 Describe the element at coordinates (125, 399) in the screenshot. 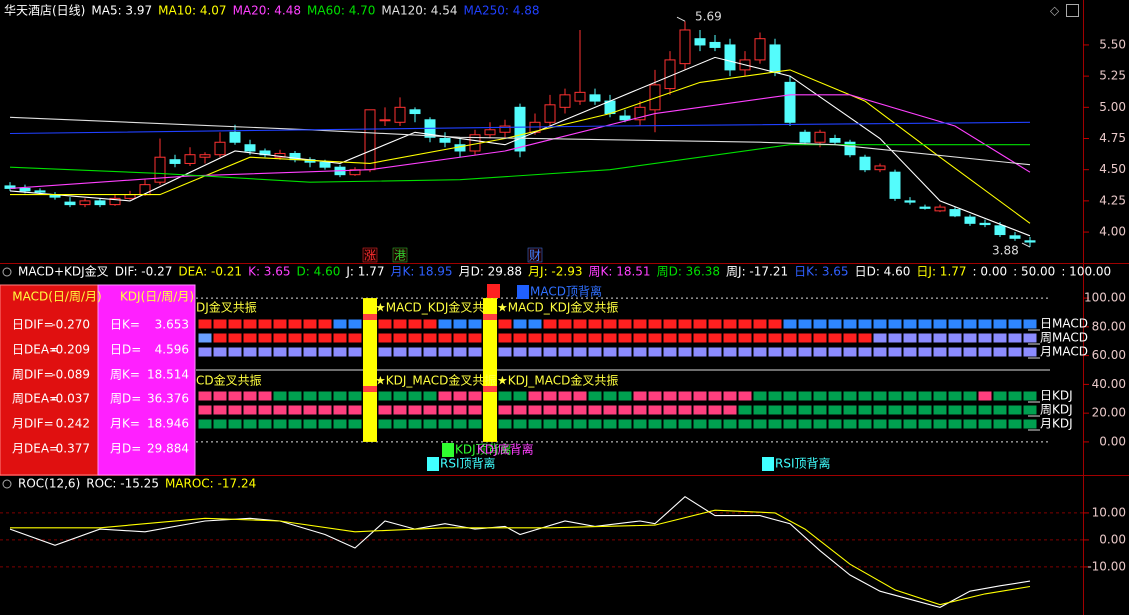

I see `table-label: 周D=` at that location.